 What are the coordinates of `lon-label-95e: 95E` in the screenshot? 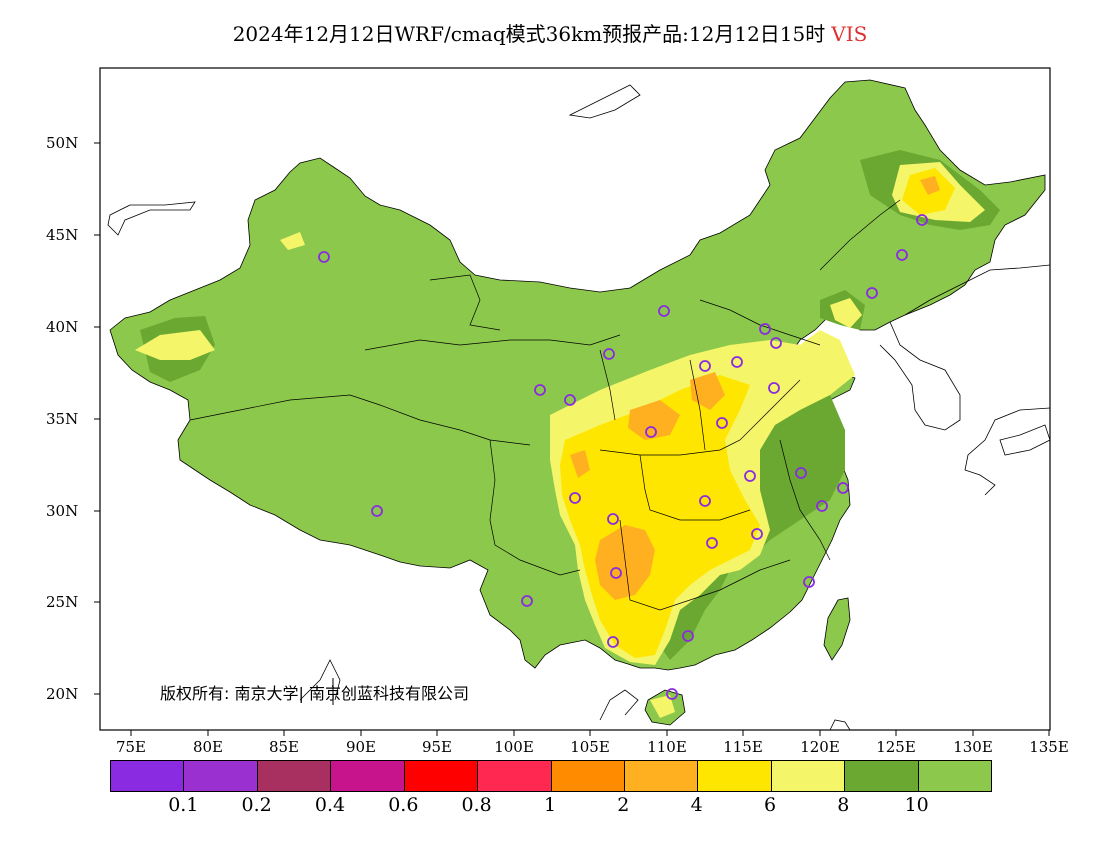 It's located at (437, 747).